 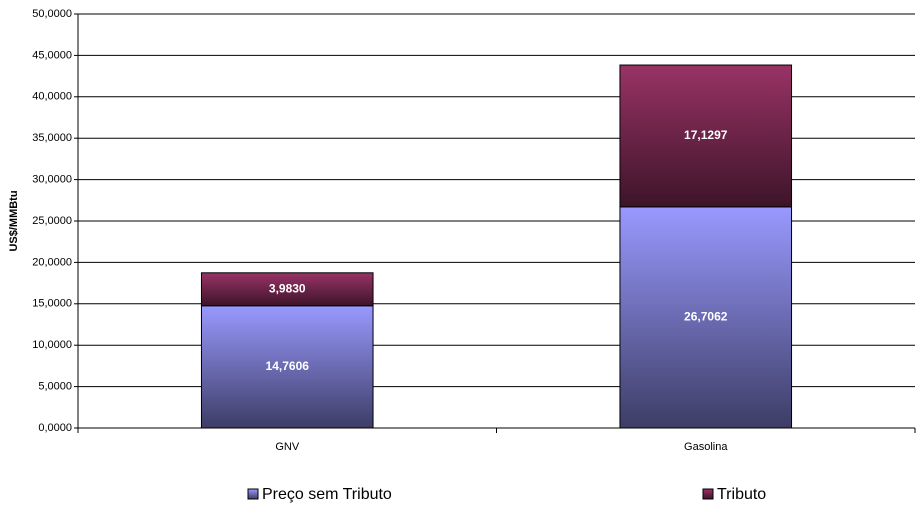 I want to click on y-axis-label: US$/MMBtu, so click(x=14, y=220).